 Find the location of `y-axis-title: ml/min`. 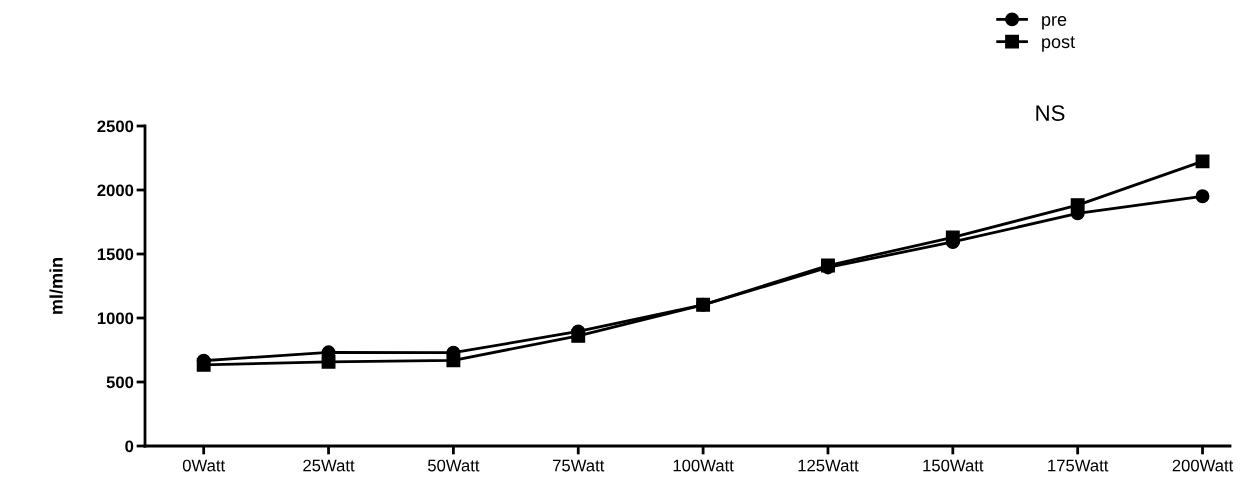

y-axis-title: ml/min is located at coordinates (56, 286).